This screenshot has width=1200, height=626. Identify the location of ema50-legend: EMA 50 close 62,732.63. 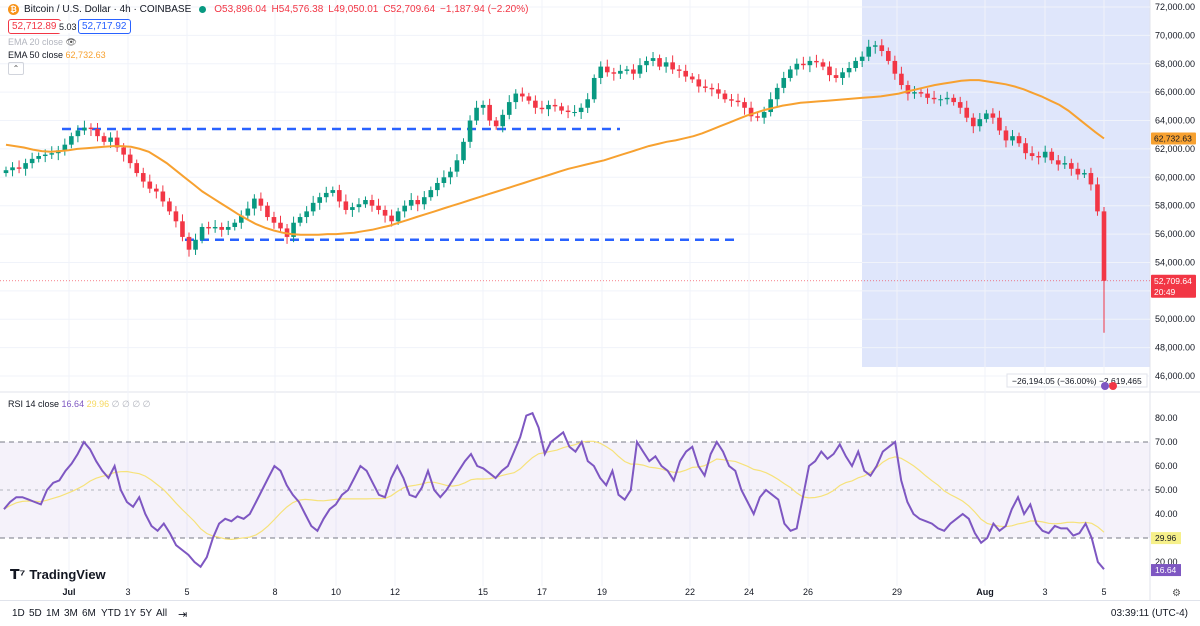
(57, 55).